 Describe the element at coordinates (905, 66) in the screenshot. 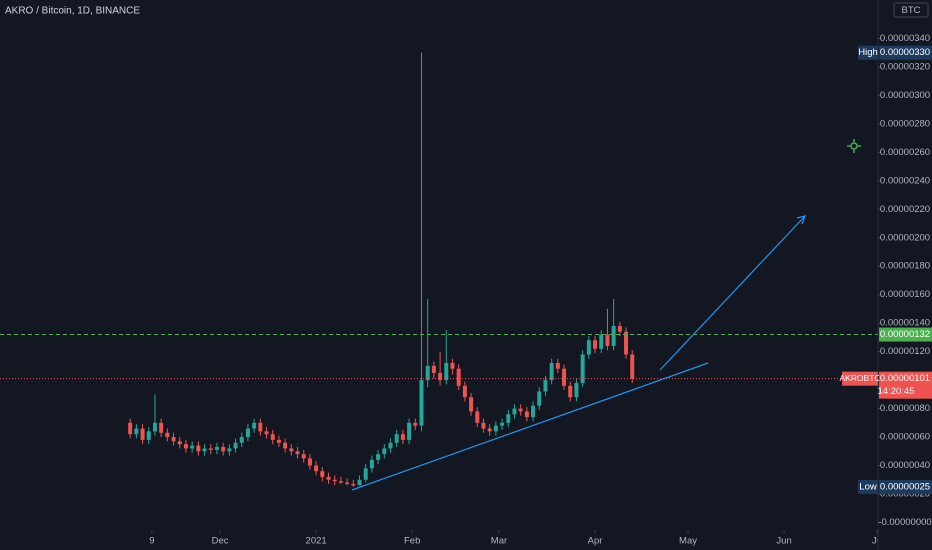

I see `y-tick-label: 0.00000320` at that location.